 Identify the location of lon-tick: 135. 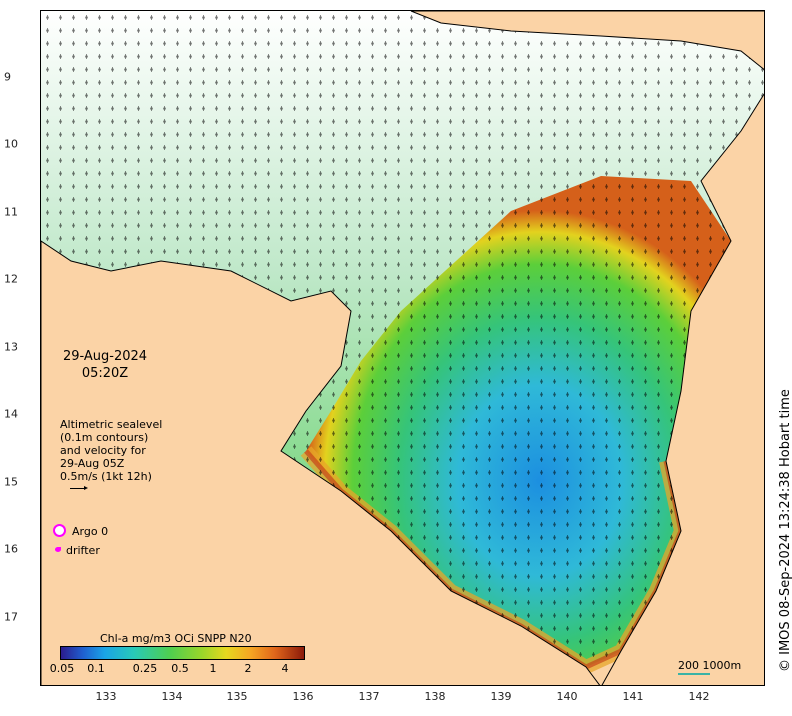
(237, 696).